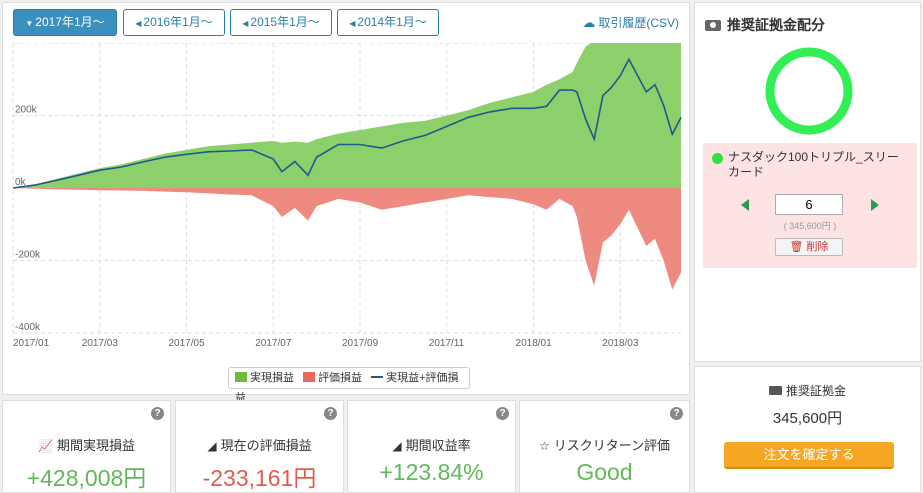 Image resolution: width=923 pixels, height=493 pixels. I want to click on x-tick-label: 2017/07, so click(273, 343).